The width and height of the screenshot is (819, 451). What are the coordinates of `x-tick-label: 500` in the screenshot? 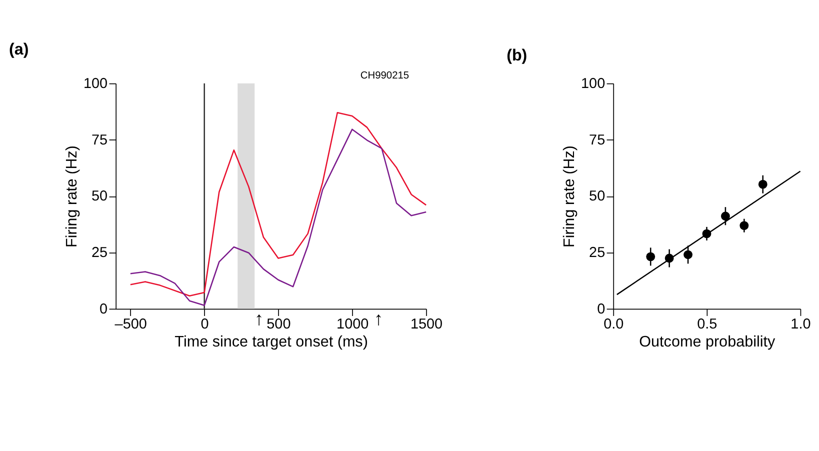 It's located at (278, 324).